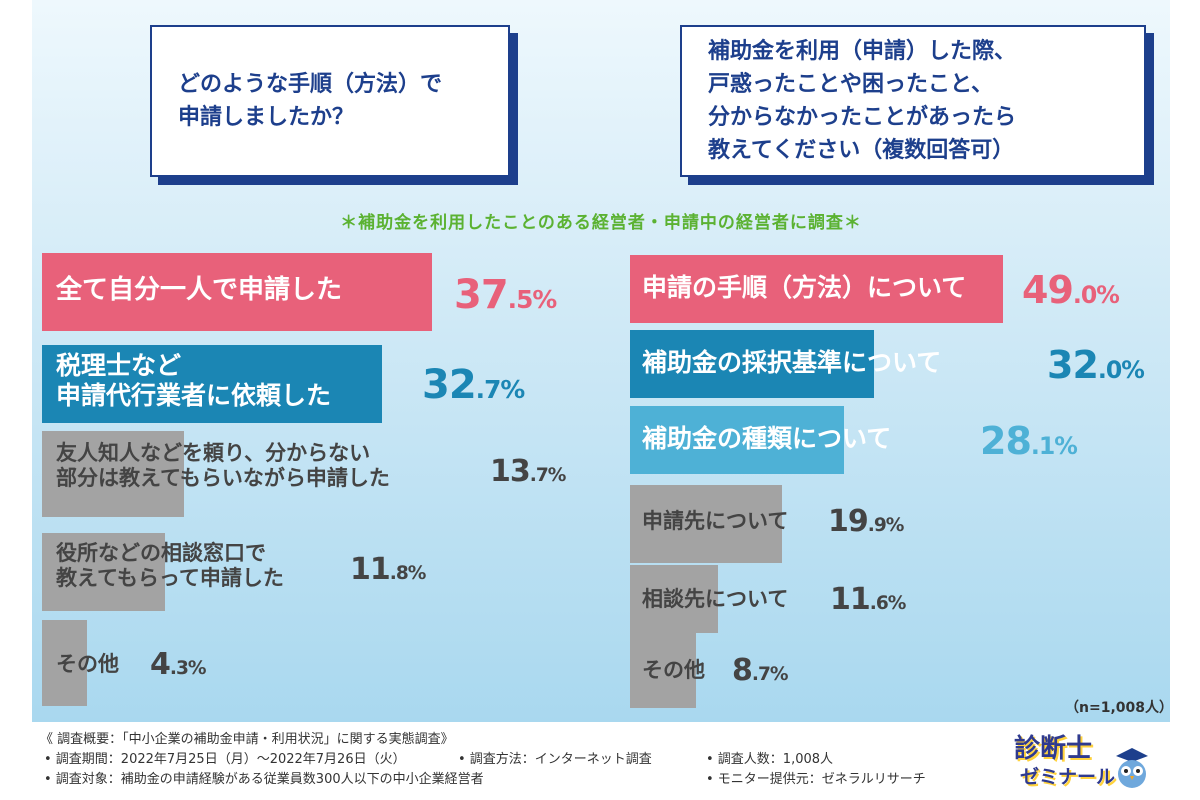  Describe the element at coordinates (816, 779) in the screenshot. I see `footer-provider: • モニター提供元：ゼネラルリサーチ` at that location.